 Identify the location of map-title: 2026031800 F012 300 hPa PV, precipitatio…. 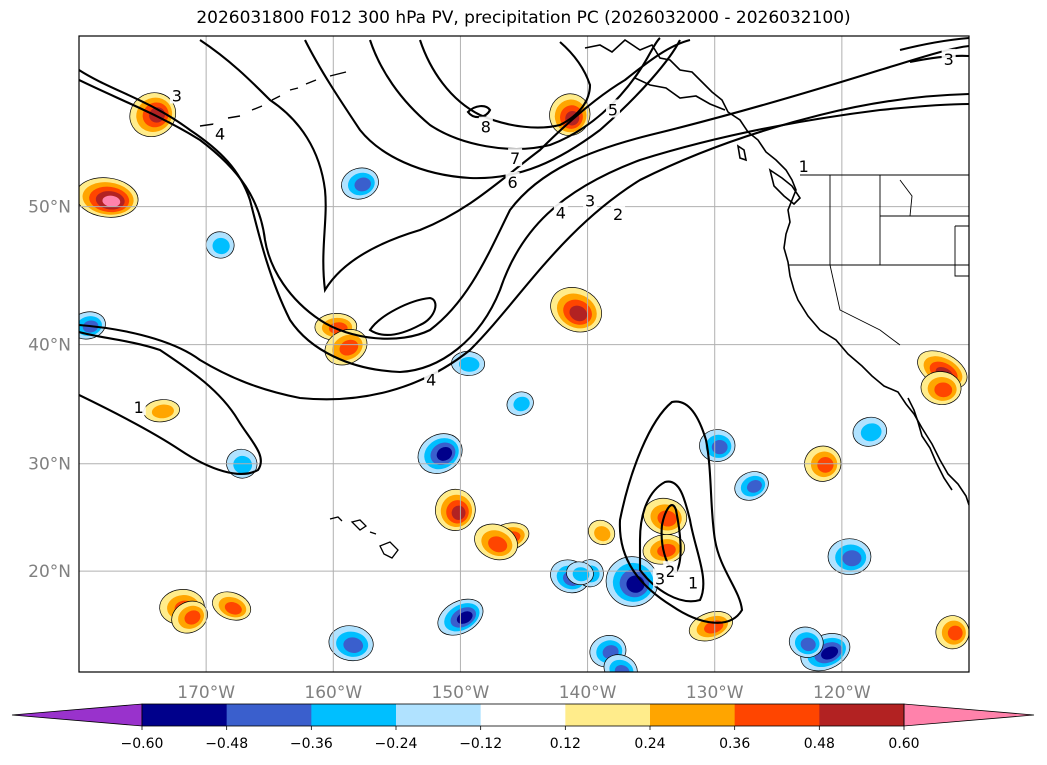
(523, 18).